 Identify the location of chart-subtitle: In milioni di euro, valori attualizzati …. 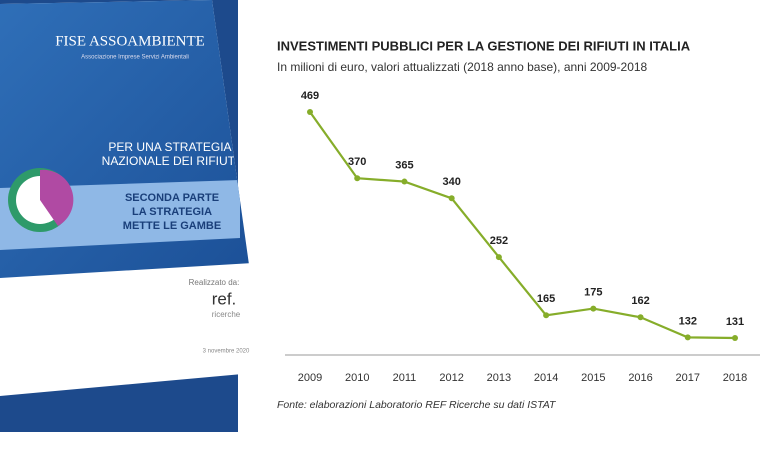
(462, 67).